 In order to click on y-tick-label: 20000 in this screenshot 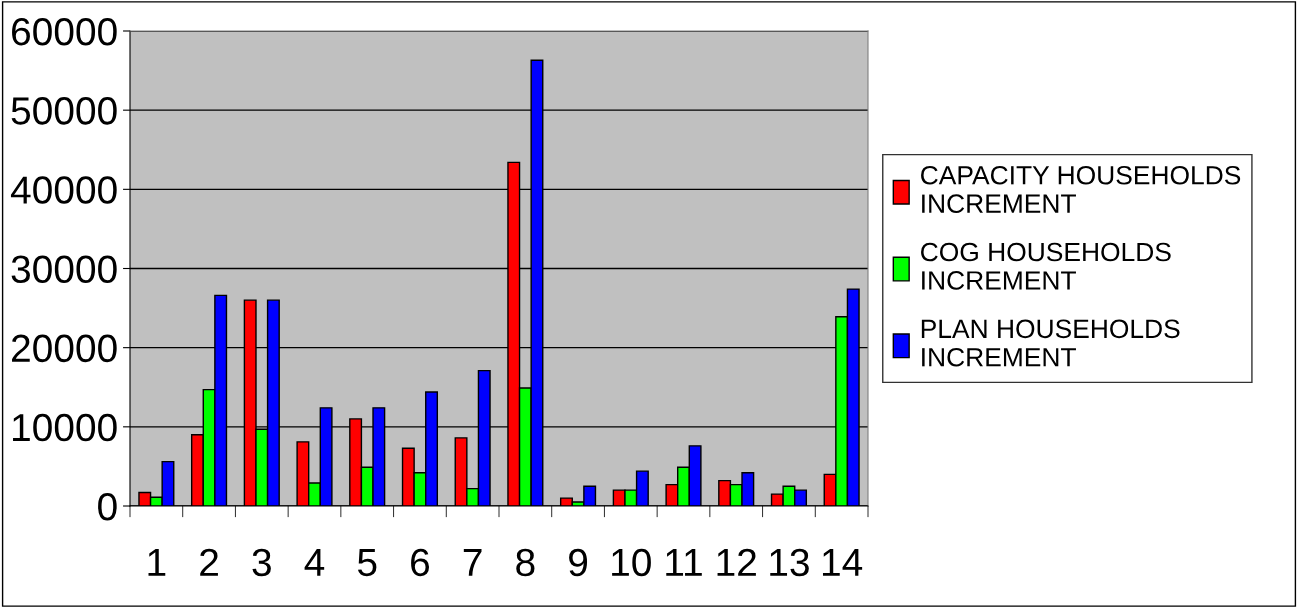, I will do `click(64, 348)`.